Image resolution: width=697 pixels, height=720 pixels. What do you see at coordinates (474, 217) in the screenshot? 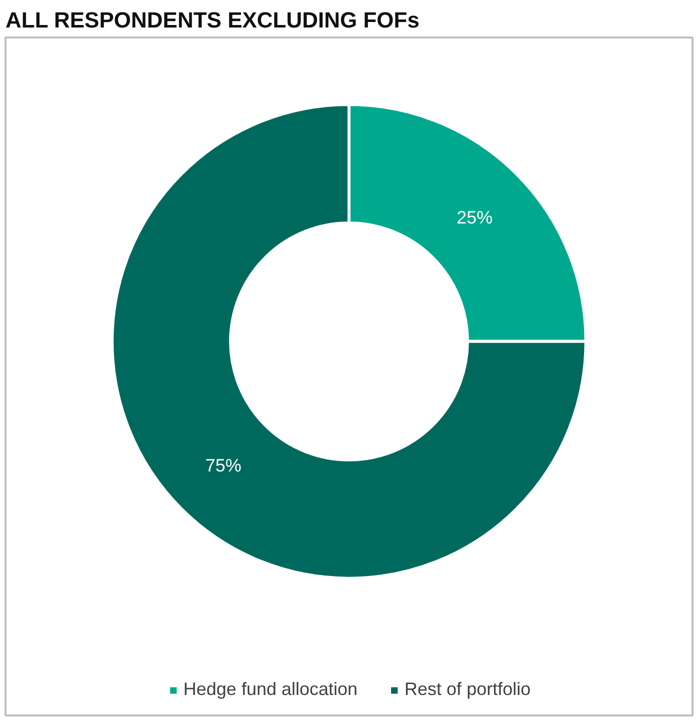
I see `data-label: 25%` at bounding box center [474, 217].